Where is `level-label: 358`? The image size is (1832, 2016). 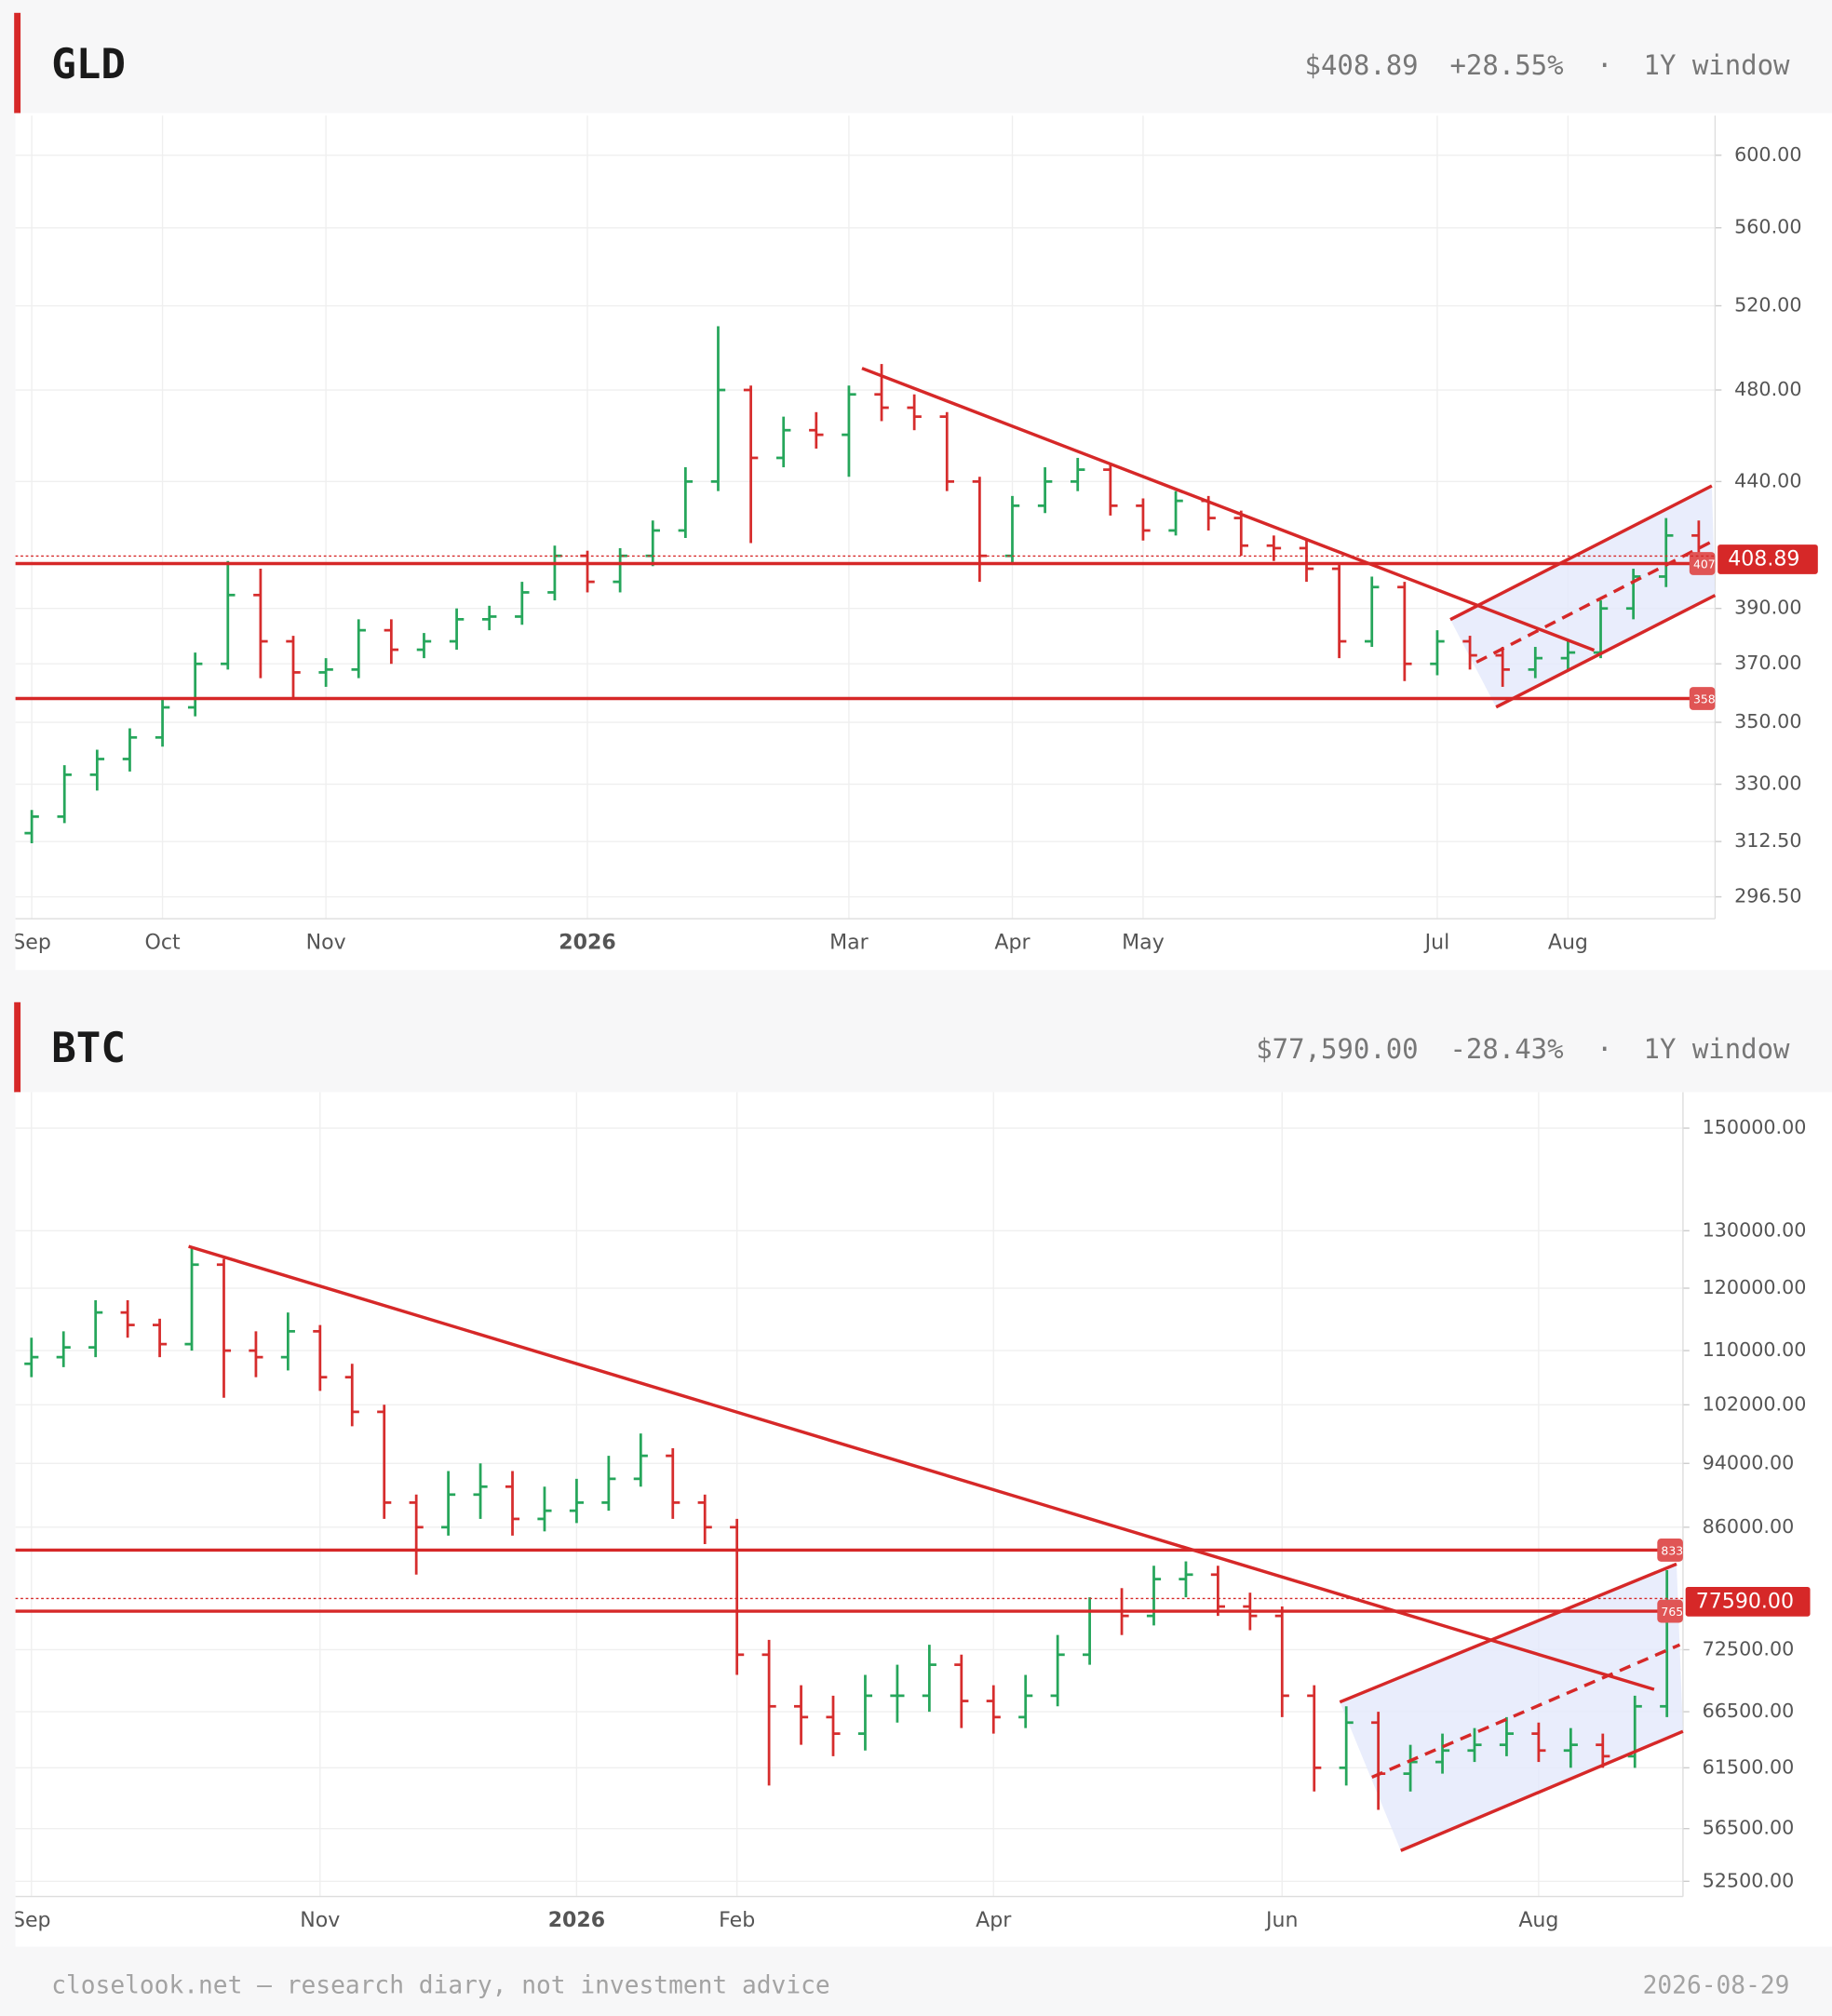
level-label: 358 is located at coordinates (1705, 699).